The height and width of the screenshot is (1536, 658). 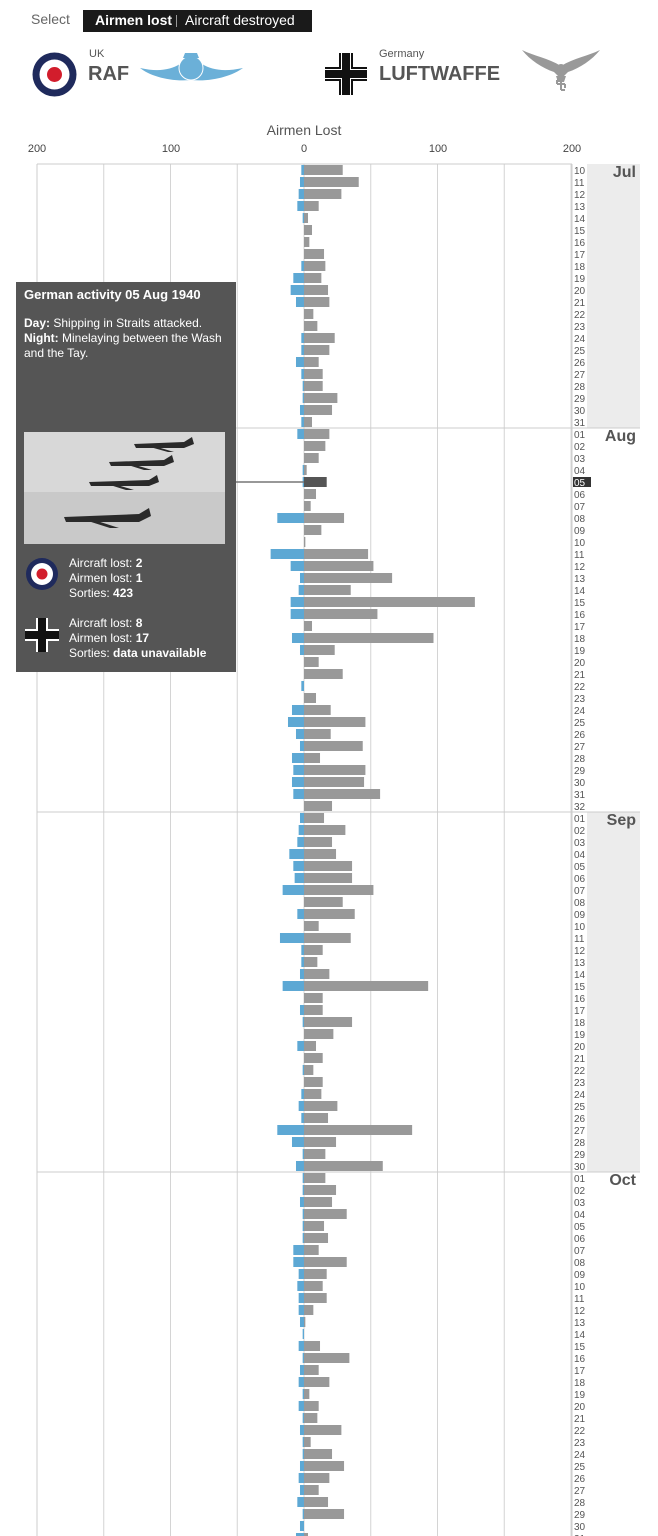 What do you see at coordinates (139, 578) in the screenshot?
I see `raf-airmen-value: 1` at bounding box center [139, 578].